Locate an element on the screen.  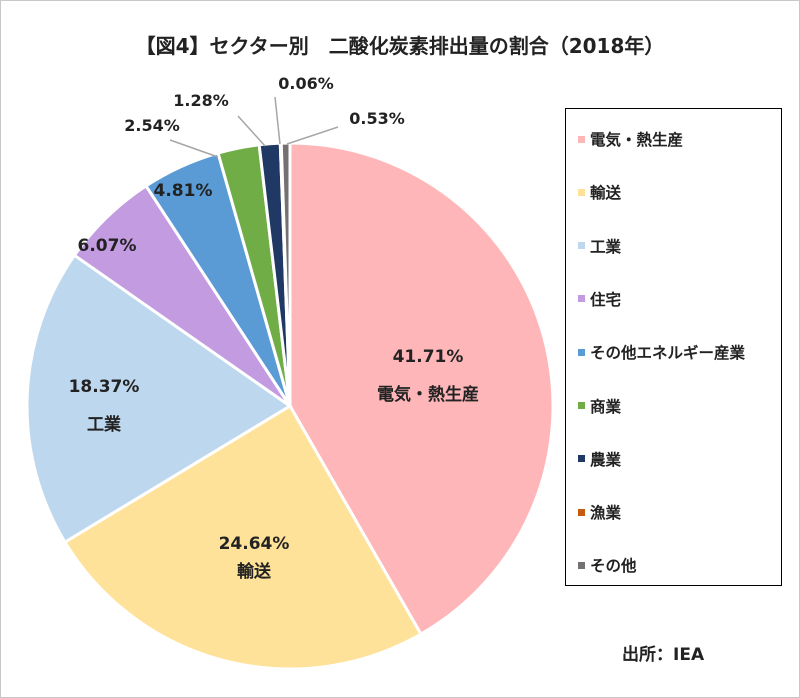
legend-item-7: 漁業 is located at coordinates (599, 512).